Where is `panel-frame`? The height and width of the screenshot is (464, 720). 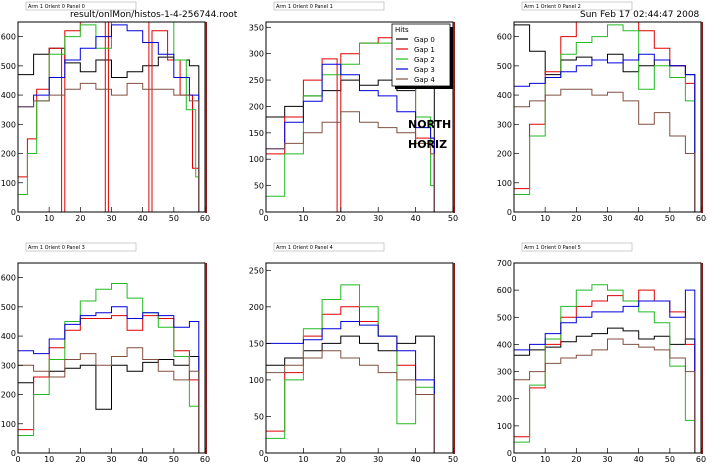 panel-frame is located at coordinates (607, 117).